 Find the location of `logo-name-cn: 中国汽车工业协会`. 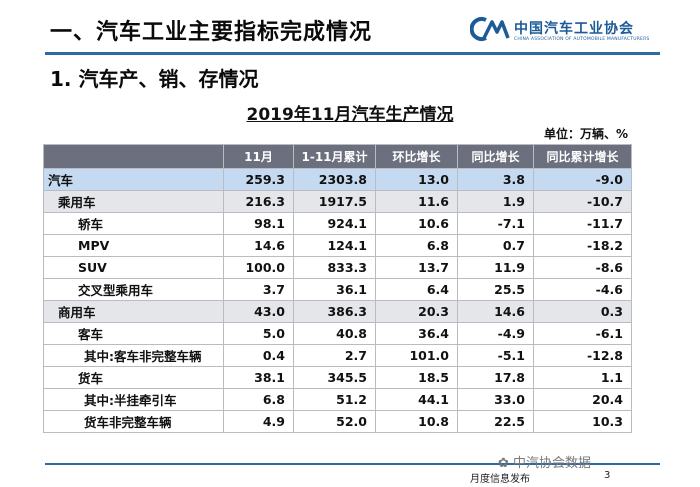

logo-name-cn: 中国汽车工业协会 is located at coordinates (574, 29).